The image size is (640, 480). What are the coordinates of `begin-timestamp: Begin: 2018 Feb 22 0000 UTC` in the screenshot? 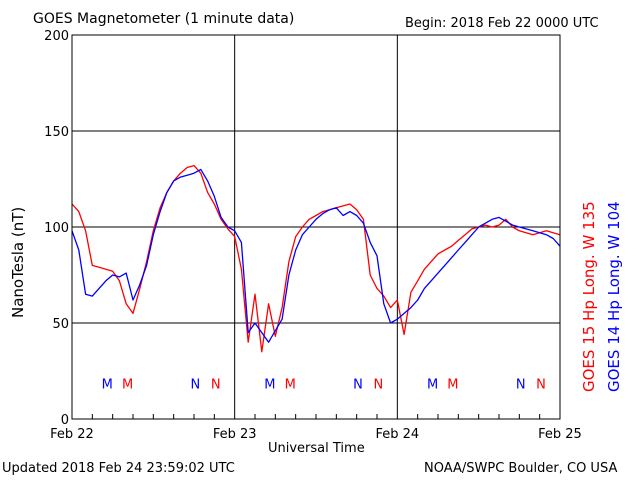 It's located at (502, 23).